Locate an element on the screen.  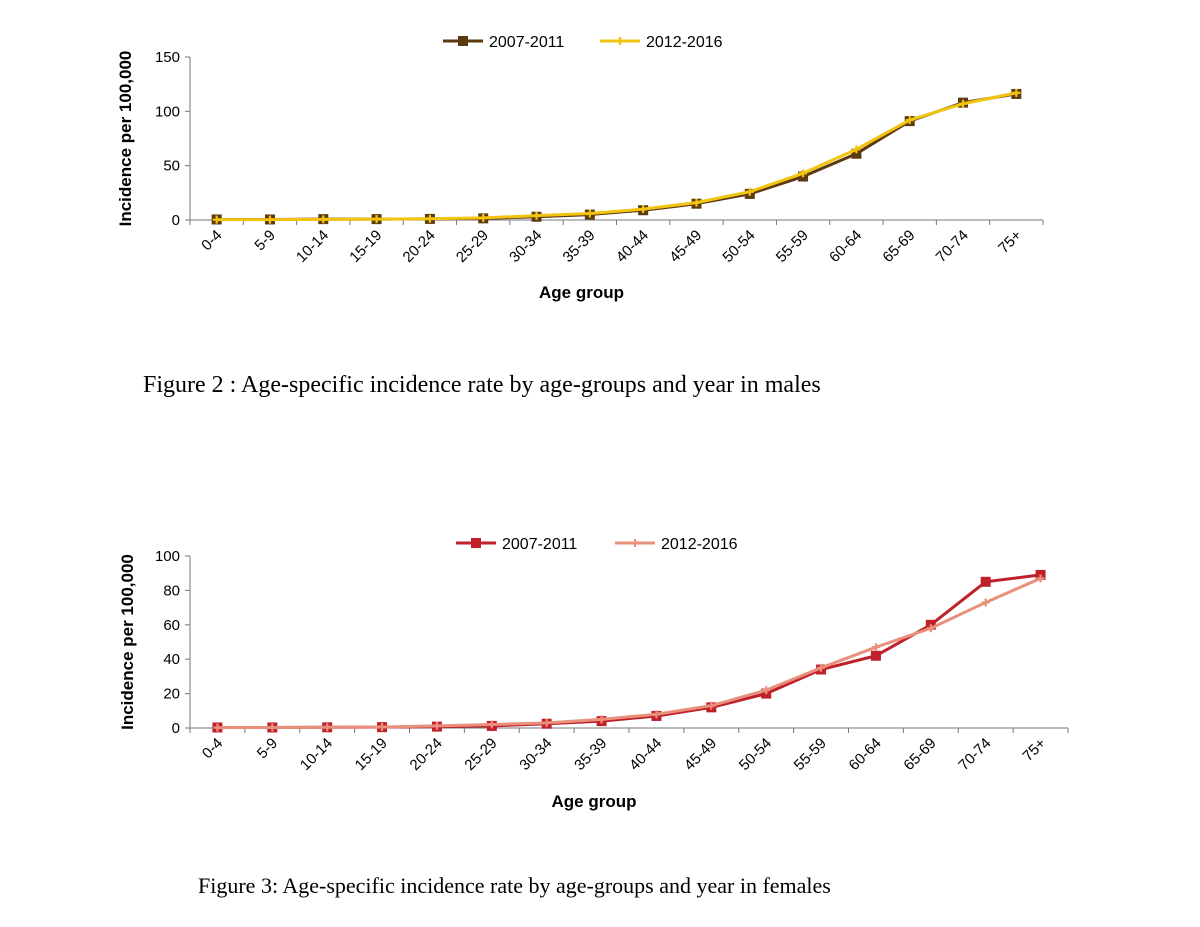
y-tick-label: 60 is located at coordinates (171, 625).